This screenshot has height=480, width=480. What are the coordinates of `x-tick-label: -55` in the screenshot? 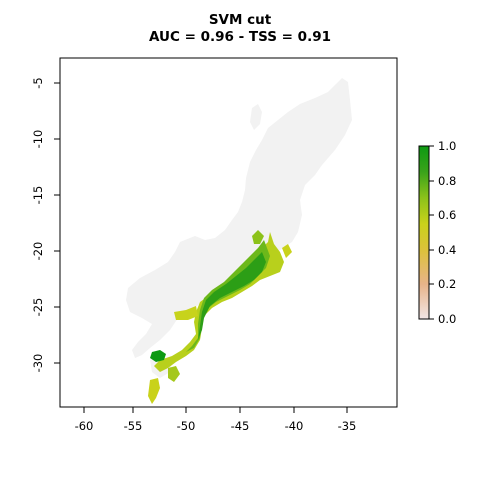 It's located at (133, 426).